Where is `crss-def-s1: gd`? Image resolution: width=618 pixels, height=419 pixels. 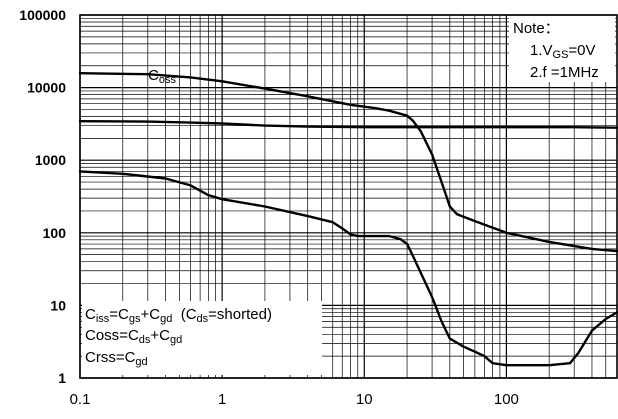 crss-def-s1: gd is located at coordinates (141, 362).